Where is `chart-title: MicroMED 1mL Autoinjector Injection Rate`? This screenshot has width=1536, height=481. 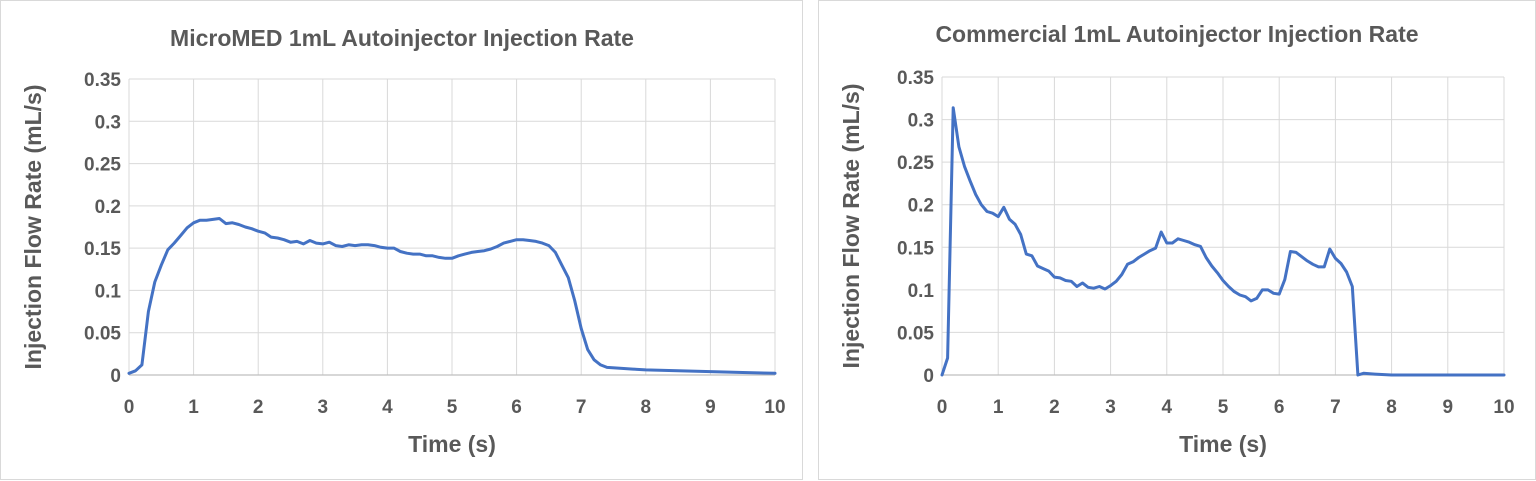
chart-title: MicroMED 1mL Autoinjector Injection Rate is located at coordinates (402, 38).